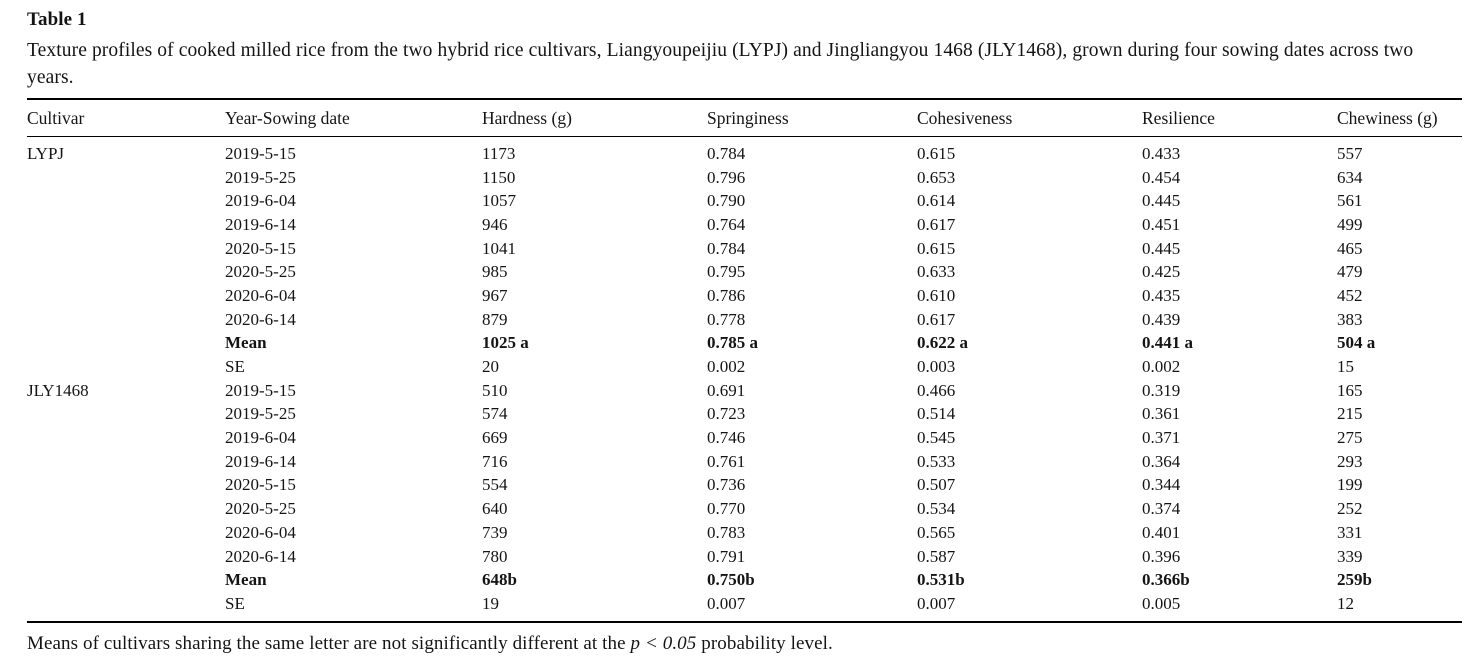 Image resolution: width=1484 pixels, height=671 pixels. What do you see at coordinates (744, 249) in the screenshot?
I see `table-row: 2020-5-15 1041 0.784 0.615 0.445 465` at bounding box center [744, 249].